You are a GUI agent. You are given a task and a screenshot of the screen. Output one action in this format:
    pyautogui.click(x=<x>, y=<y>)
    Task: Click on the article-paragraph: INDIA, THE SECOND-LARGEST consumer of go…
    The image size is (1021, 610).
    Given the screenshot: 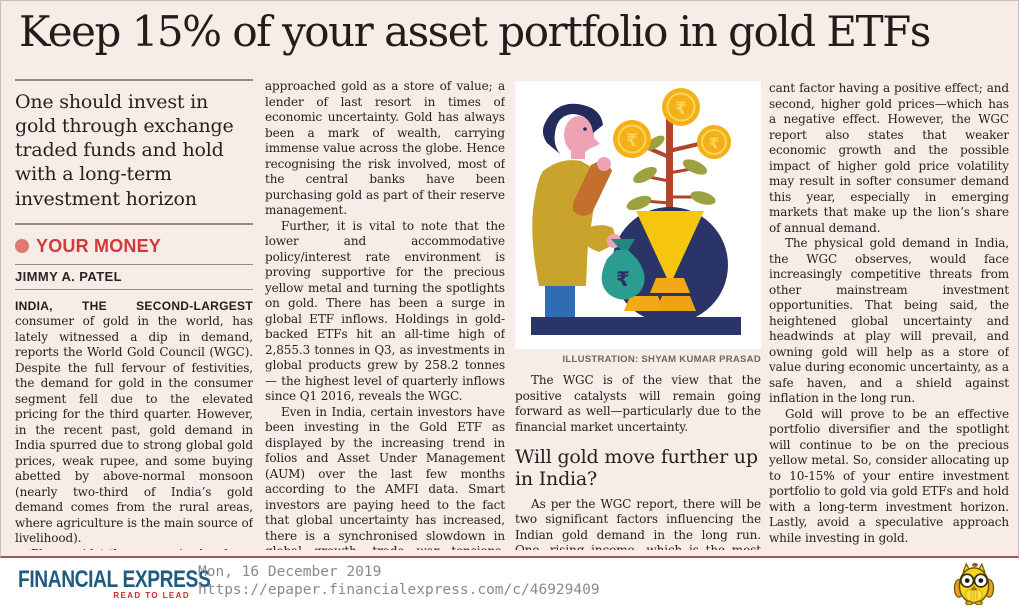 What is the action you would take?
    pyautogui.click(x=134, y=423)
    